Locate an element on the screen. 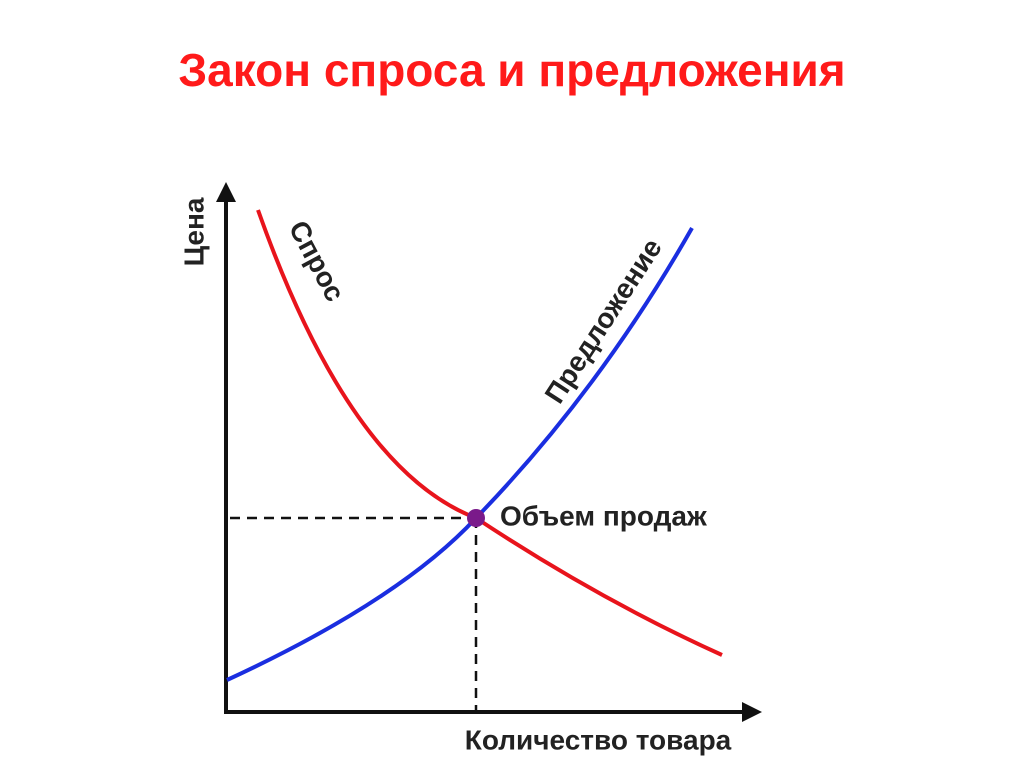 This screenshot has width=1024, height=767. x-arrow is located at coordinates (752, 712).